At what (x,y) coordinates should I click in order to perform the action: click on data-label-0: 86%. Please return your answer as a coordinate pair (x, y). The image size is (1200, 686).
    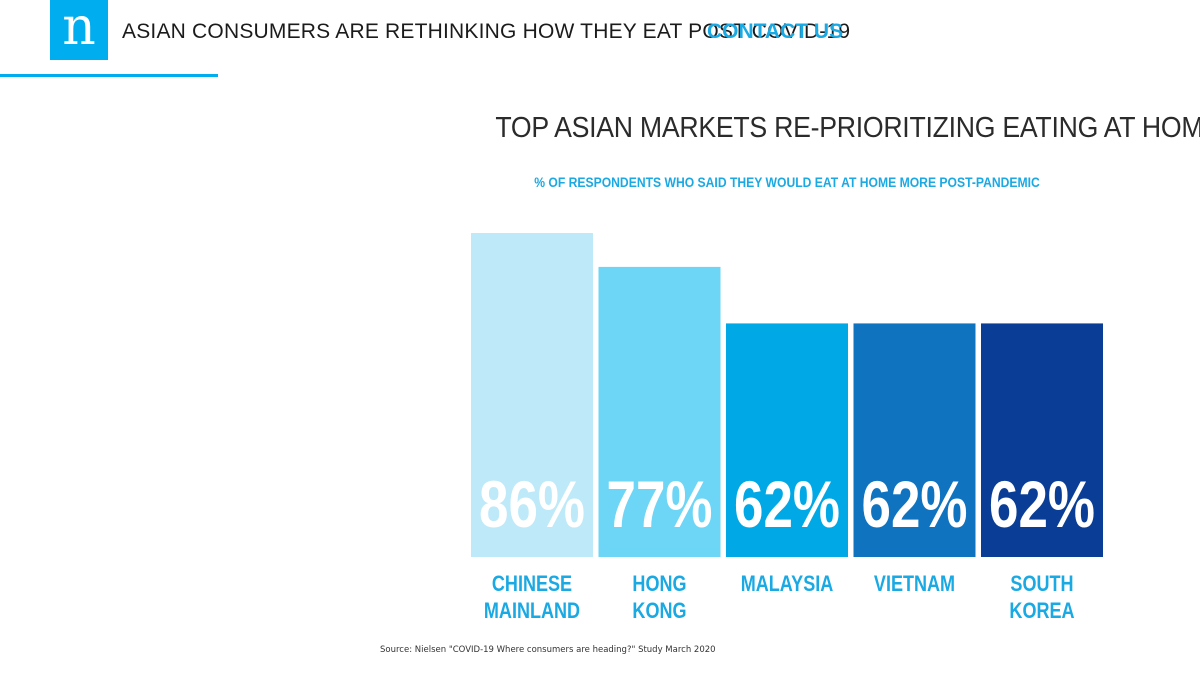
    Looking at the image, I should click on (532, 504).